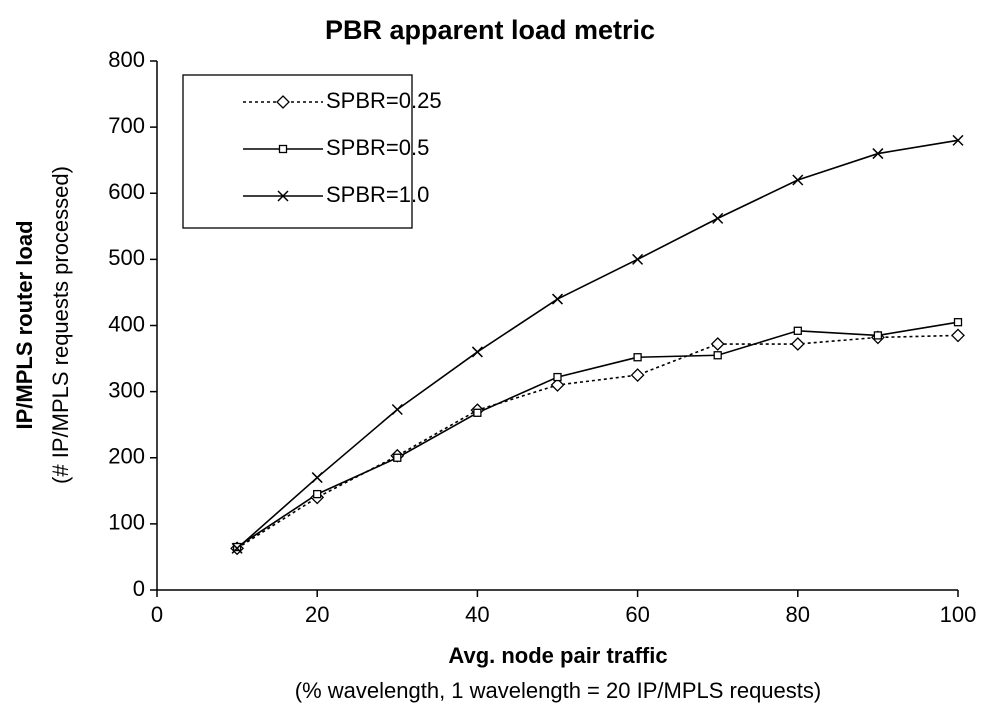 This screenshot has height=709, width=982. I want to click on y-tick-label: 600, so click(126, 191).